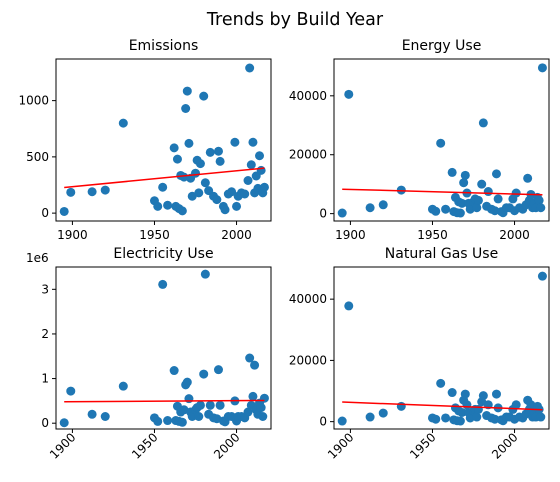  What do you see at coordinates (37, 157) in the screenshot?
I see `y-tick-label: 500` at bounding box center [37, 157].